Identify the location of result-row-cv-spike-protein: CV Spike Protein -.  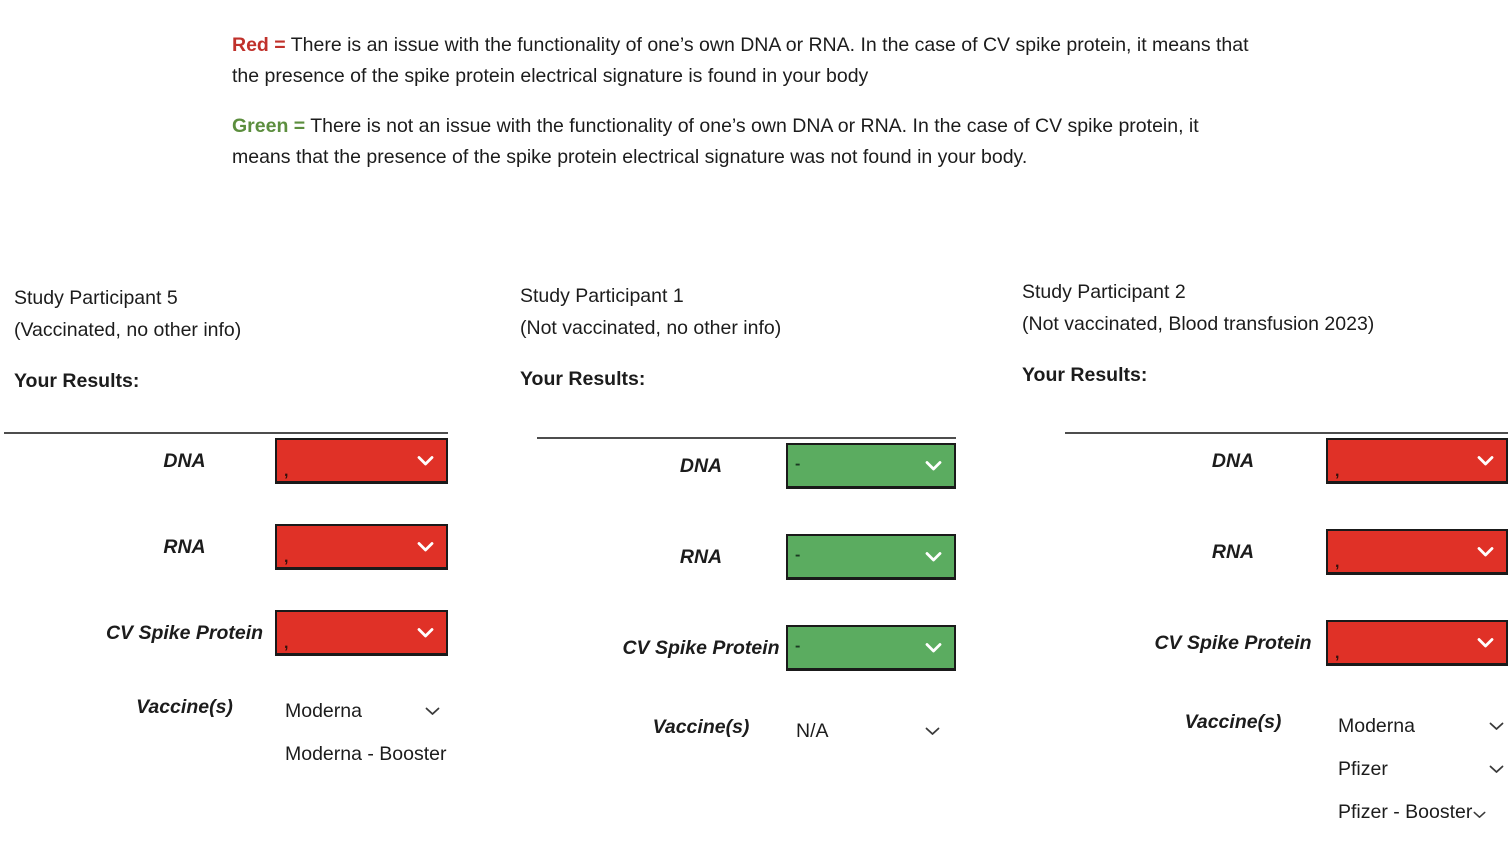
(738, 648).